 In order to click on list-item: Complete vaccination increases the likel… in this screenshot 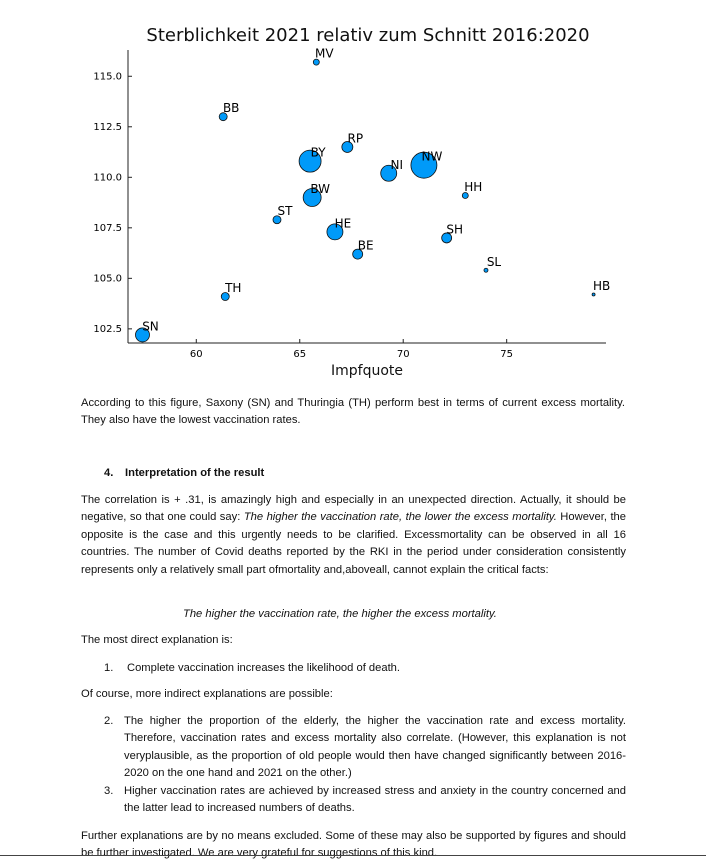, I will do `click(264, 668)`.